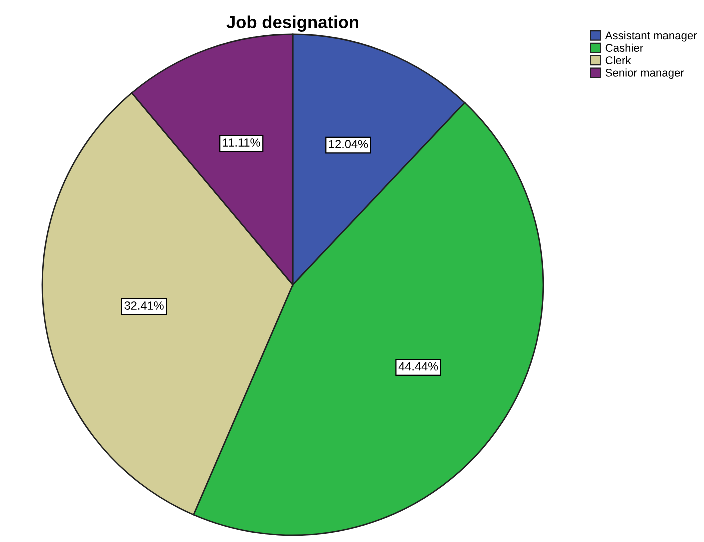  Describe the element at coordinates (292, 24) in the screenshot. I see `chart-title: Job designation` at that location.